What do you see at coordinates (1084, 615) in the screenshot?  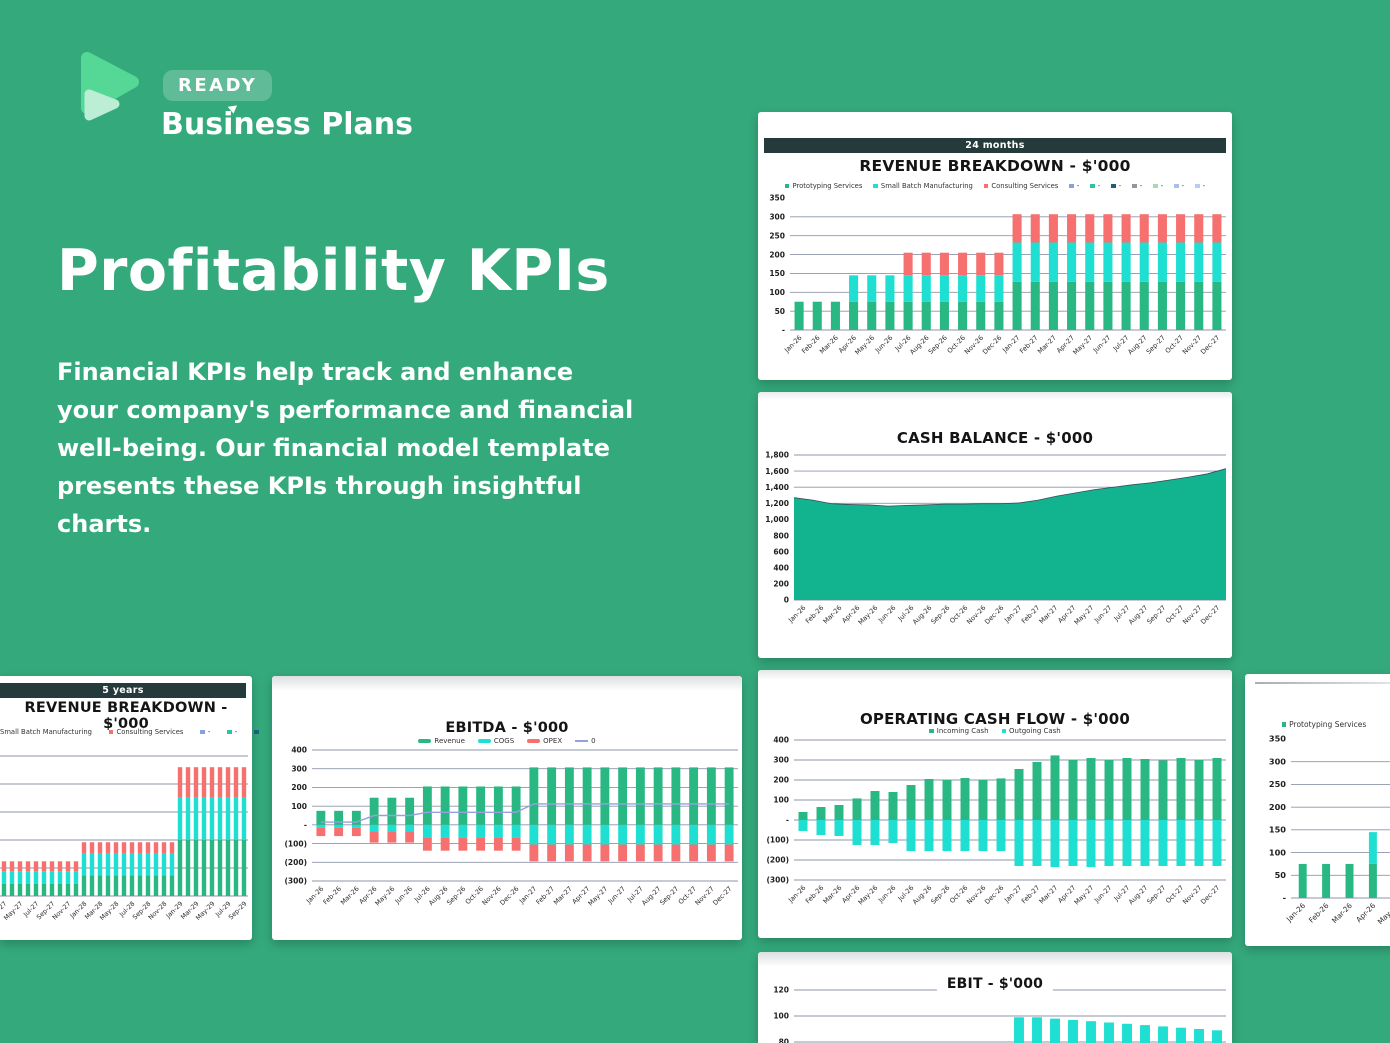 I see `x-axis-label: May-27` at bounding box center [1084, 615].